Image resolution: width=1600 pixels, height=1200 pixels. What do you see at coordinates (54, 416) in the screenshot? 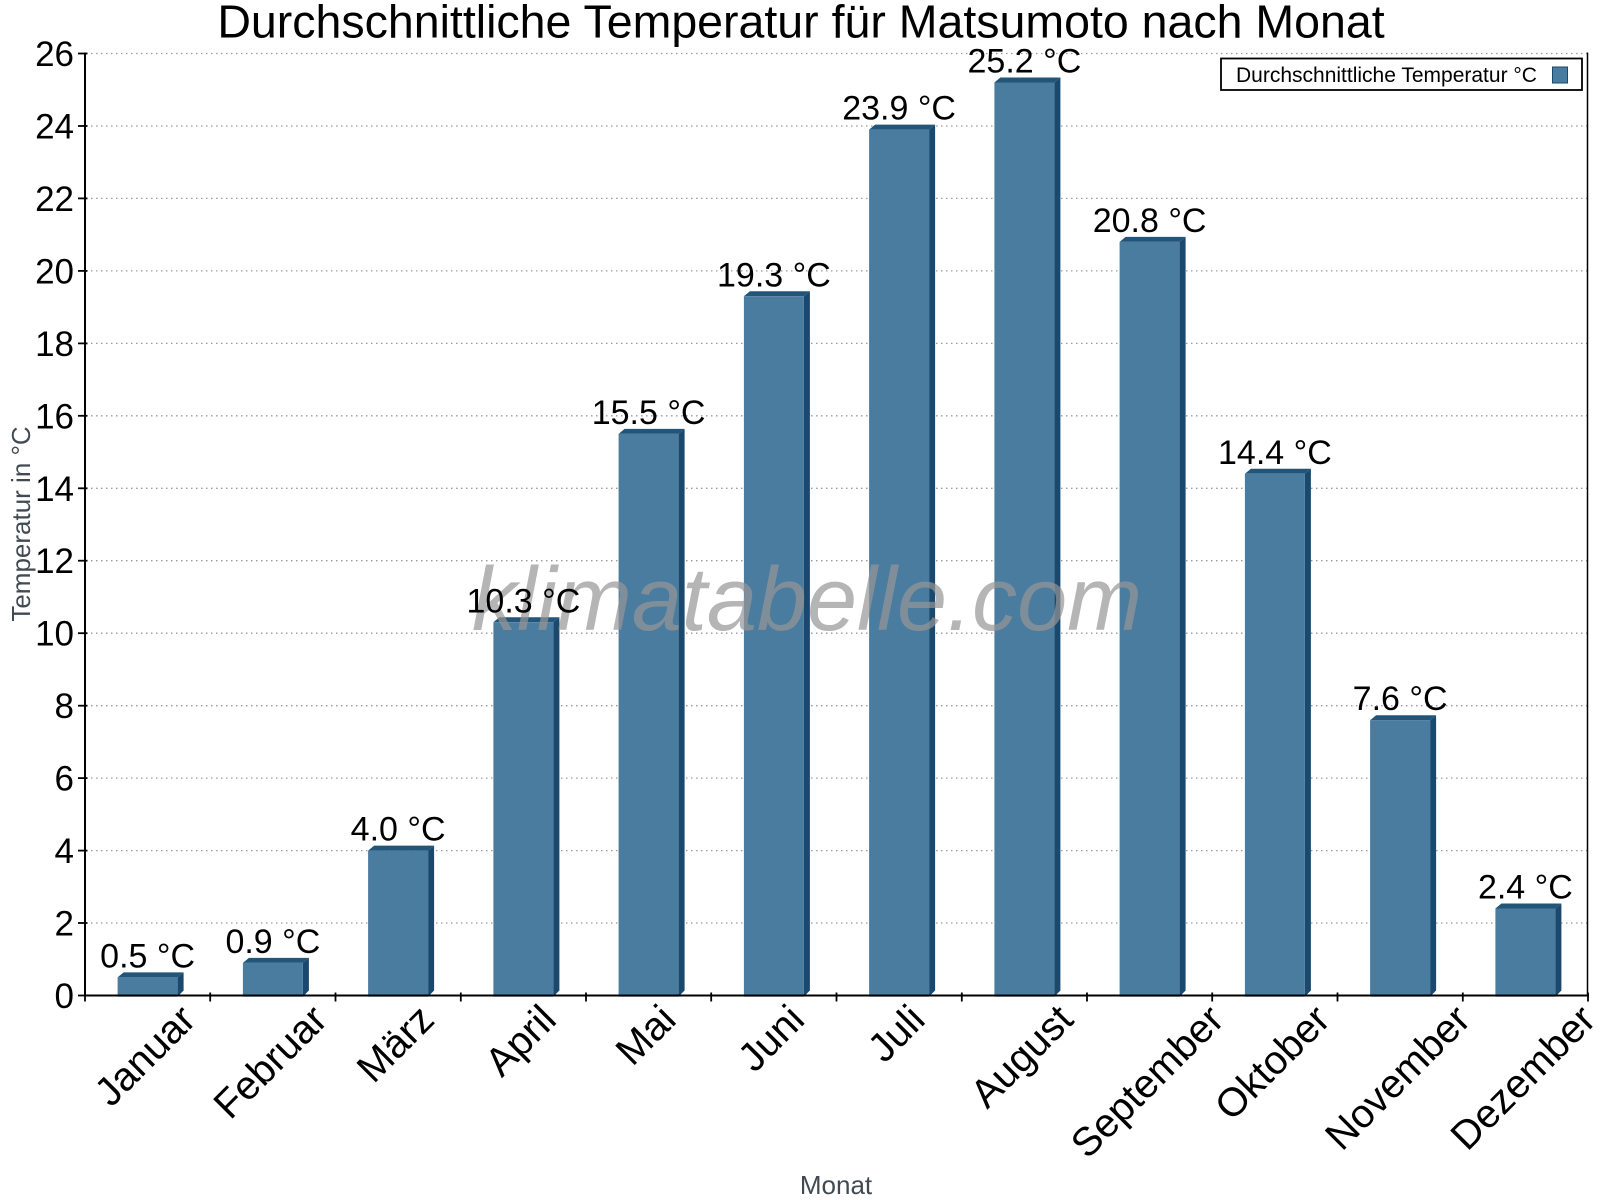
I see `svg-text: 16` at bounding box center [54, 416].